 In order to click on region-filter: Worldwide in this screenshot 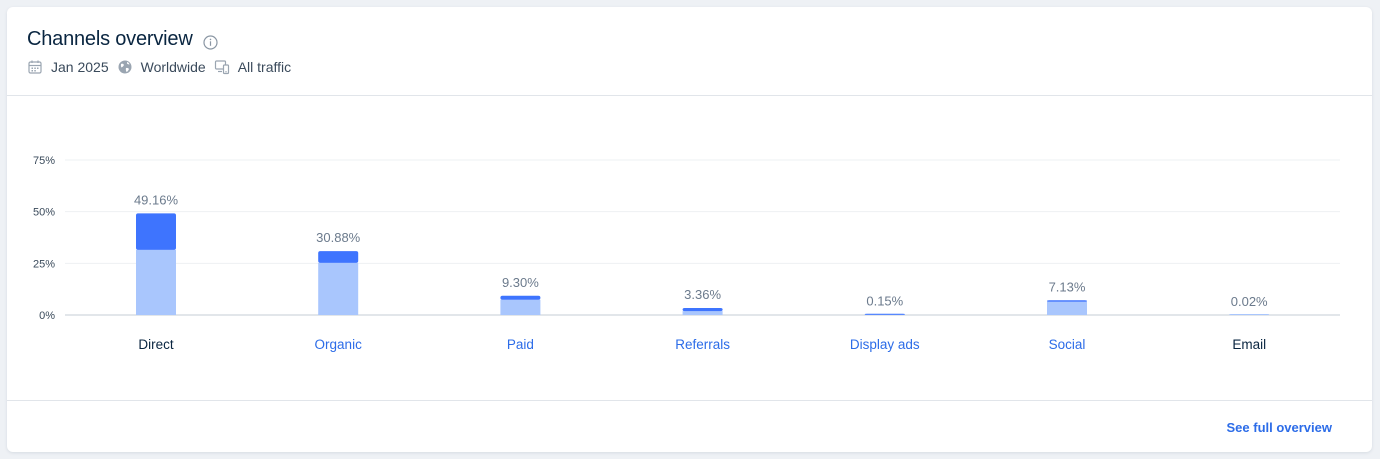, I will do `click(161, 67)`.